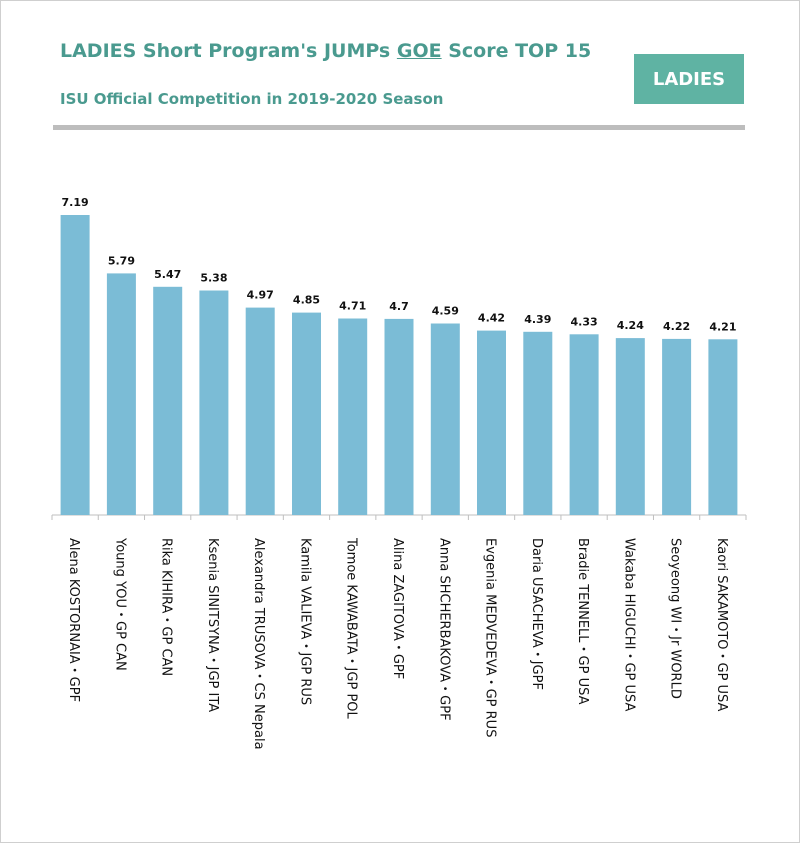  I want to click on category-label-13: Wakaba HIGUCHI・GP USA, so click(628, 625).